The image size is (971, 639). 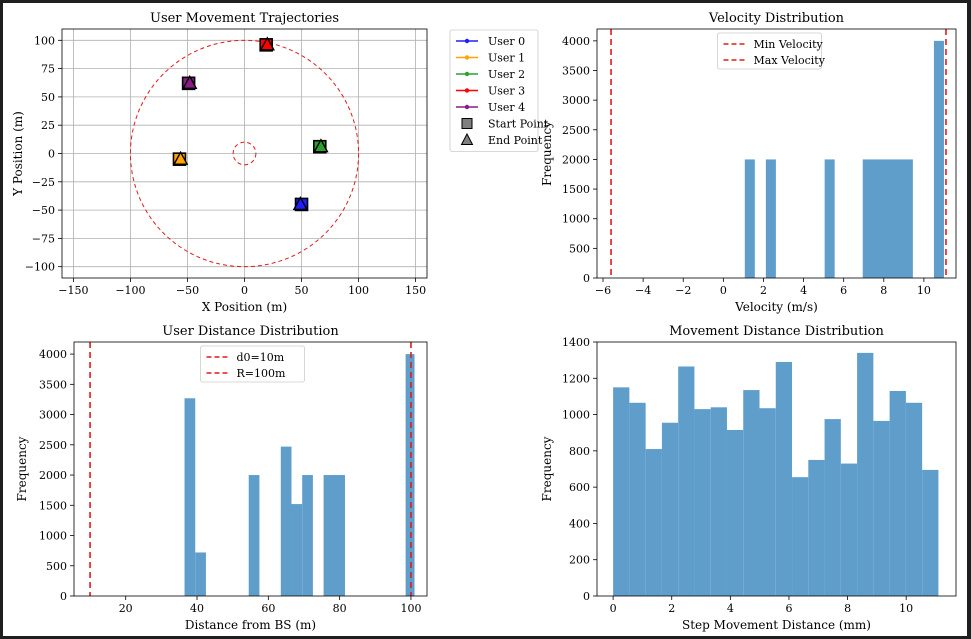 What do you see at coordinates (643, 290) in the screenshot?
I see `x-tick-label: −4` at bounding box center [643, 290].